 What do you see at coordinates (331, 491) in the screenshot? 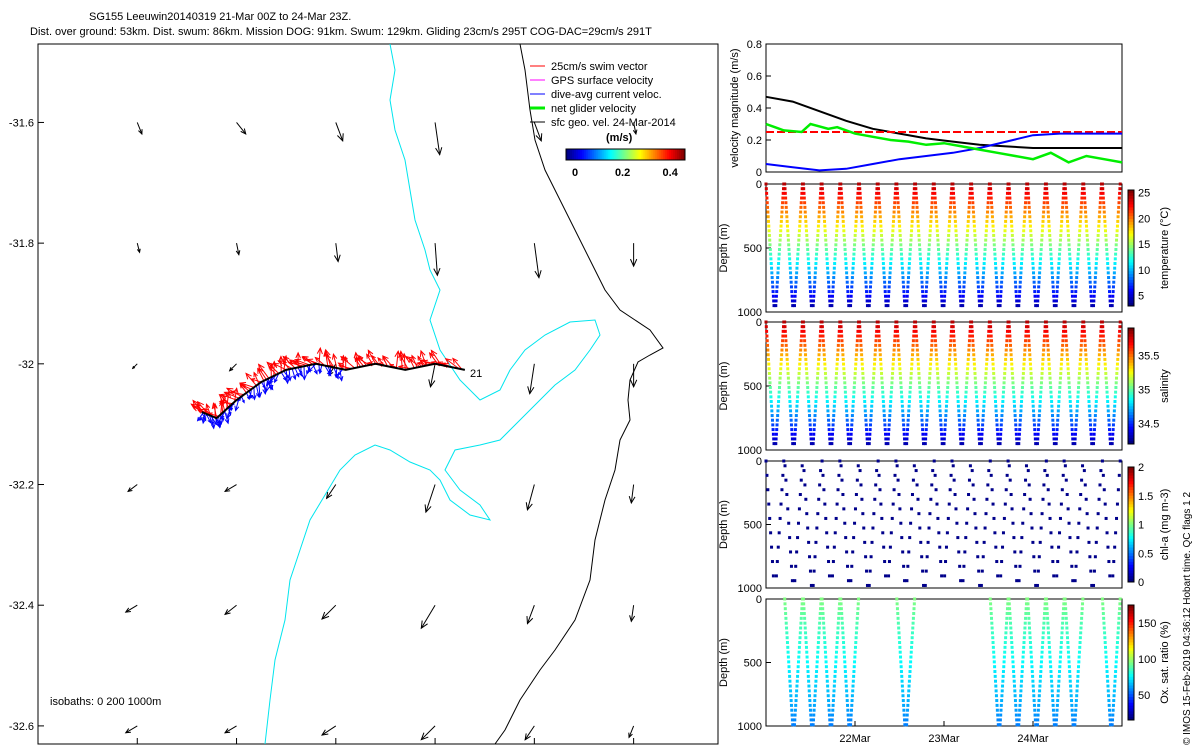
I see `geo-vector` at bounding box center [331, 491].